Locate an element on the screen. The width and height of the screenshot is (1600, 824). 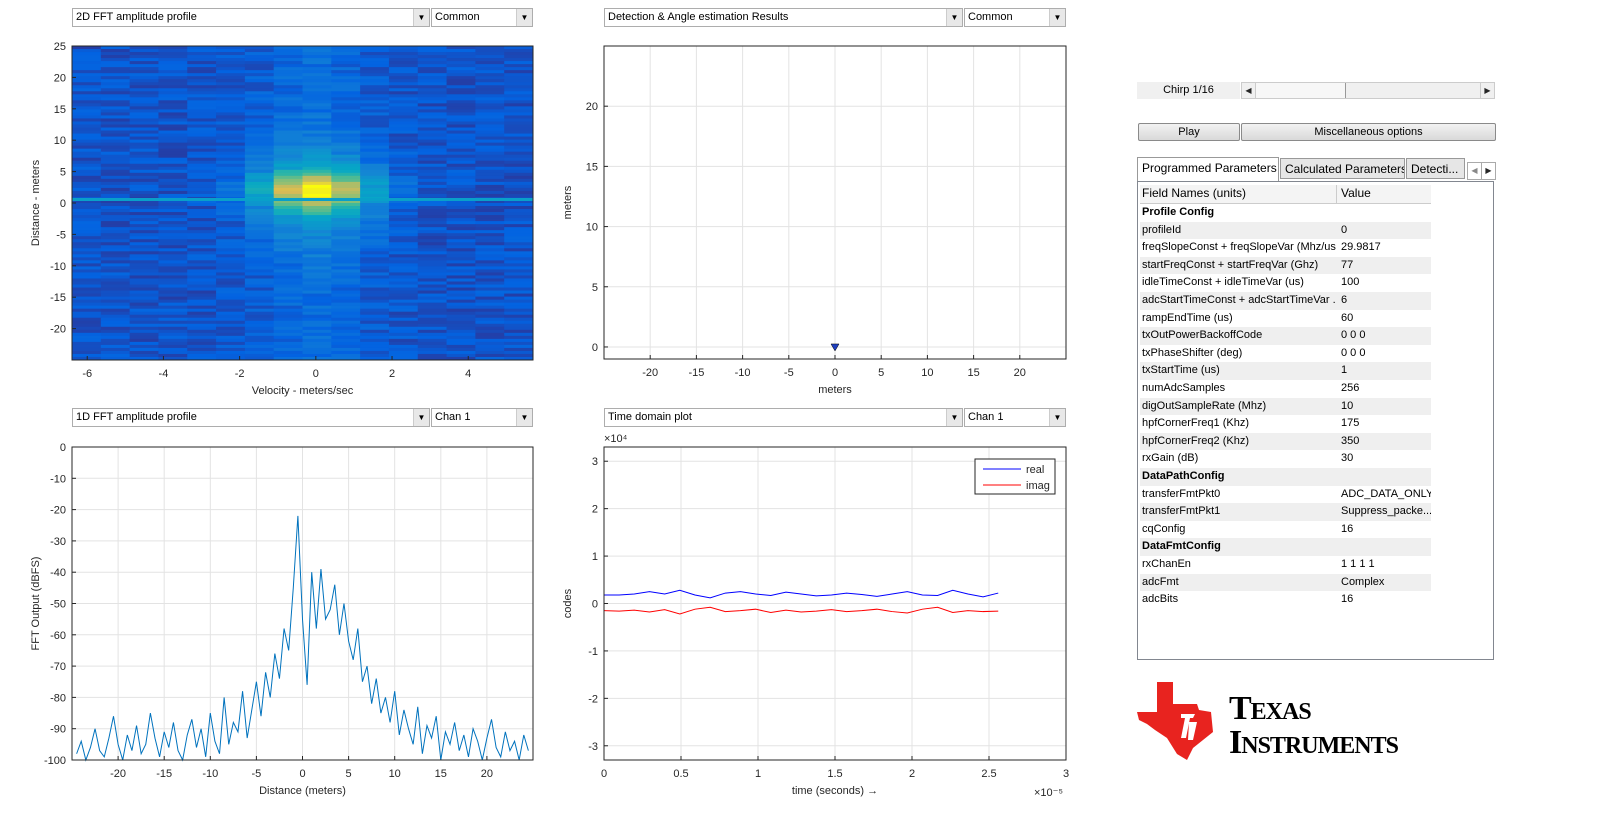
plot3-option-select: Chan 1 ▼ is located at coordinates (482, 417).